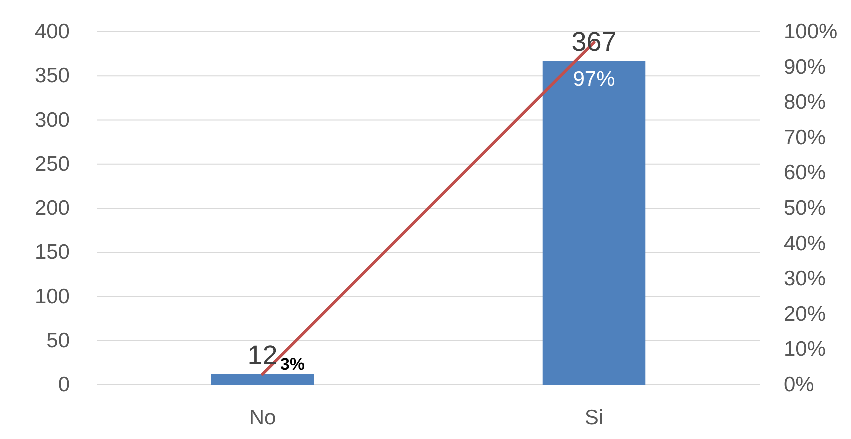 Image resolution: width=851 pixels, height=439 pixels. Describe the element at coordinates (805, 67) in the screenshot. I see `y2-tick-label: 90%` at that location.